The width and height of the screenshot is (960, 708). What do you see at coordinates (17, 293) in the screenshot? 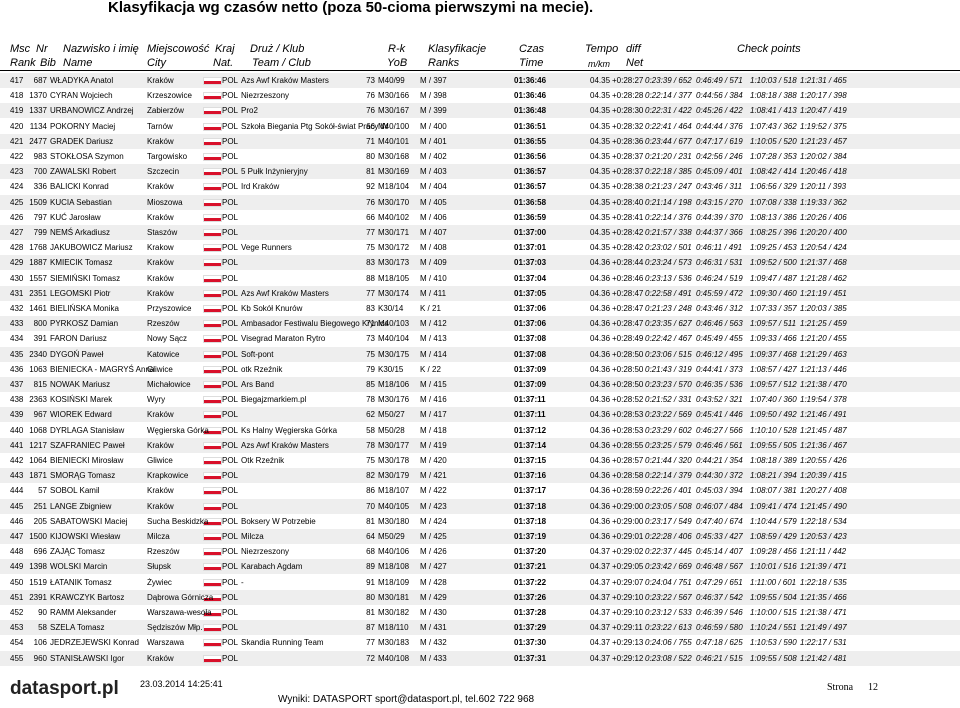
I see `rank: 431` at bounding box center [17, 293].